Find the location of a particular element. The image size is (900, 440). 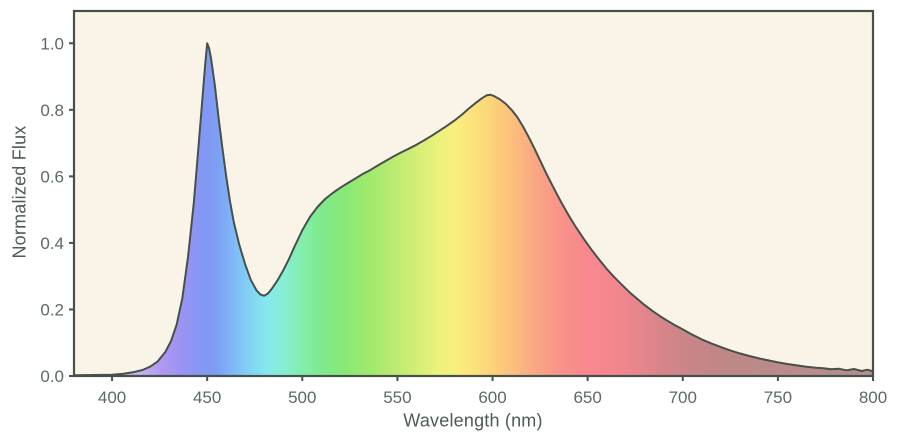

x-tick-label: 650 is located at coordinates (587, 397).